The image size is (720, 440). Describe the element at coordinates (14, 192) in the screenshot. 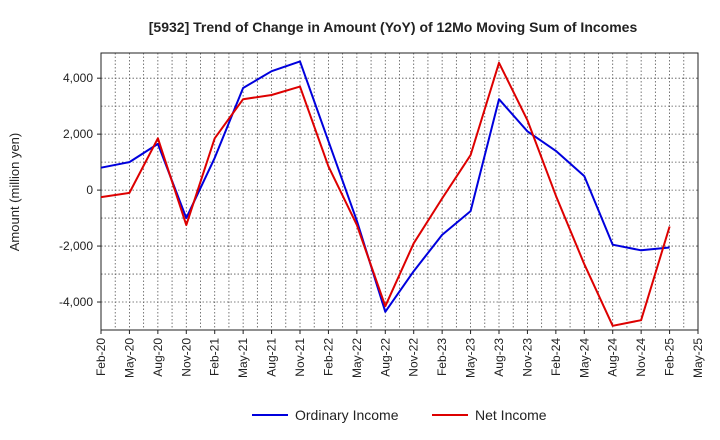

I see `y-axis-label: Amount (million yen)` at that location.